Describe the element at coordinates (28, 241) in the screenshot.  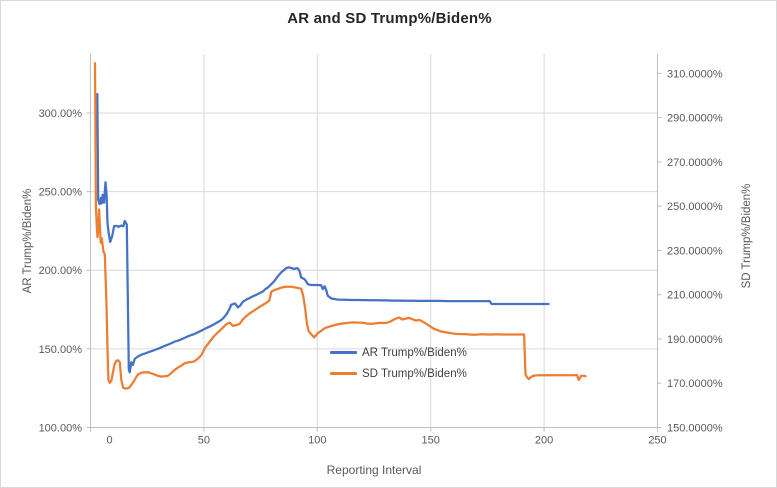
I see `left-axis-title: AR Trump%/Biden%` at that location.